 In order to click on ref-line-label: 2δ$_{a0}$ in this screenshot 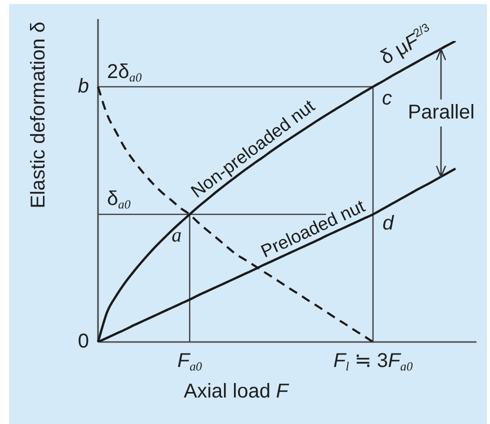, I will do `click(124, 72)`.